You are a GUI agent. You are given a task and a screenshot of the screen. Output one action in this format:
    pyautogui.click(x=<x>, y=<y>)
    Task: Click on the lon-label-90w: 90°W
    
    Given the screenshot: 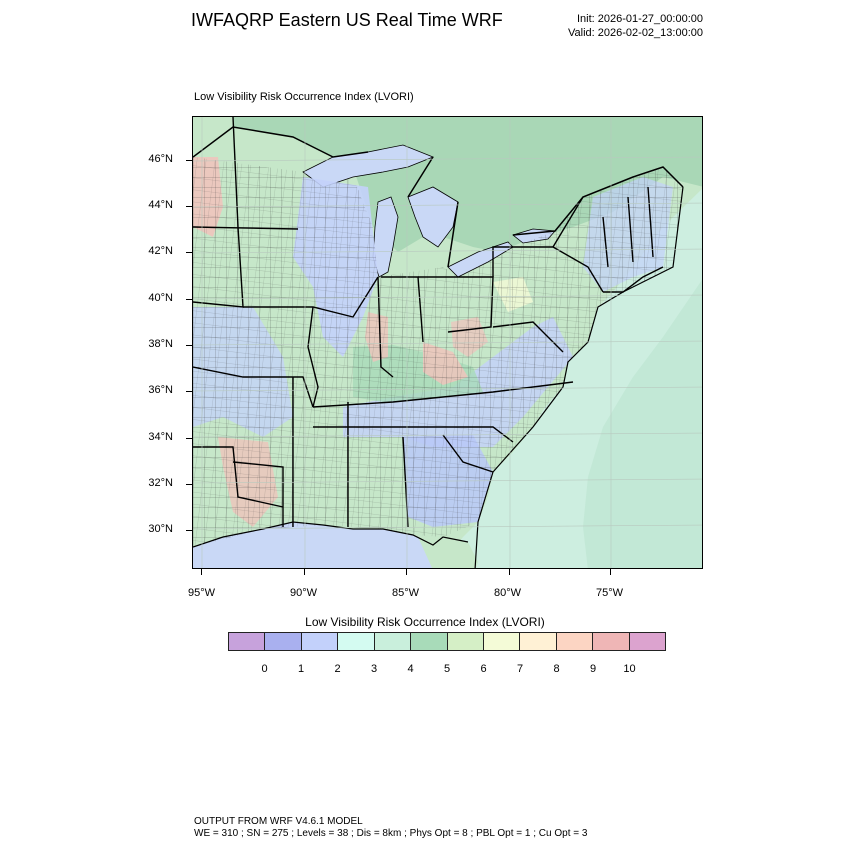 What is the action you would take?
    pyautogui.click(x=304, y=593)
    